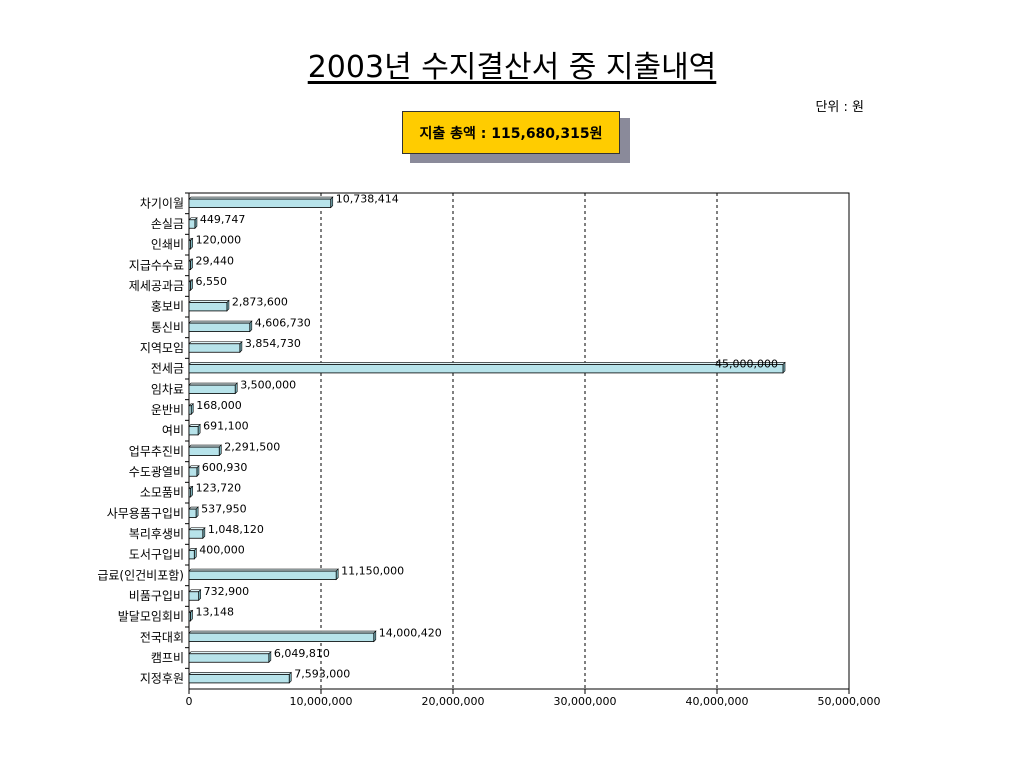 Image resolution: width=1024 pixels, height=768 pixels. I want to click on category-label: 소모품비, so click(162, 493).